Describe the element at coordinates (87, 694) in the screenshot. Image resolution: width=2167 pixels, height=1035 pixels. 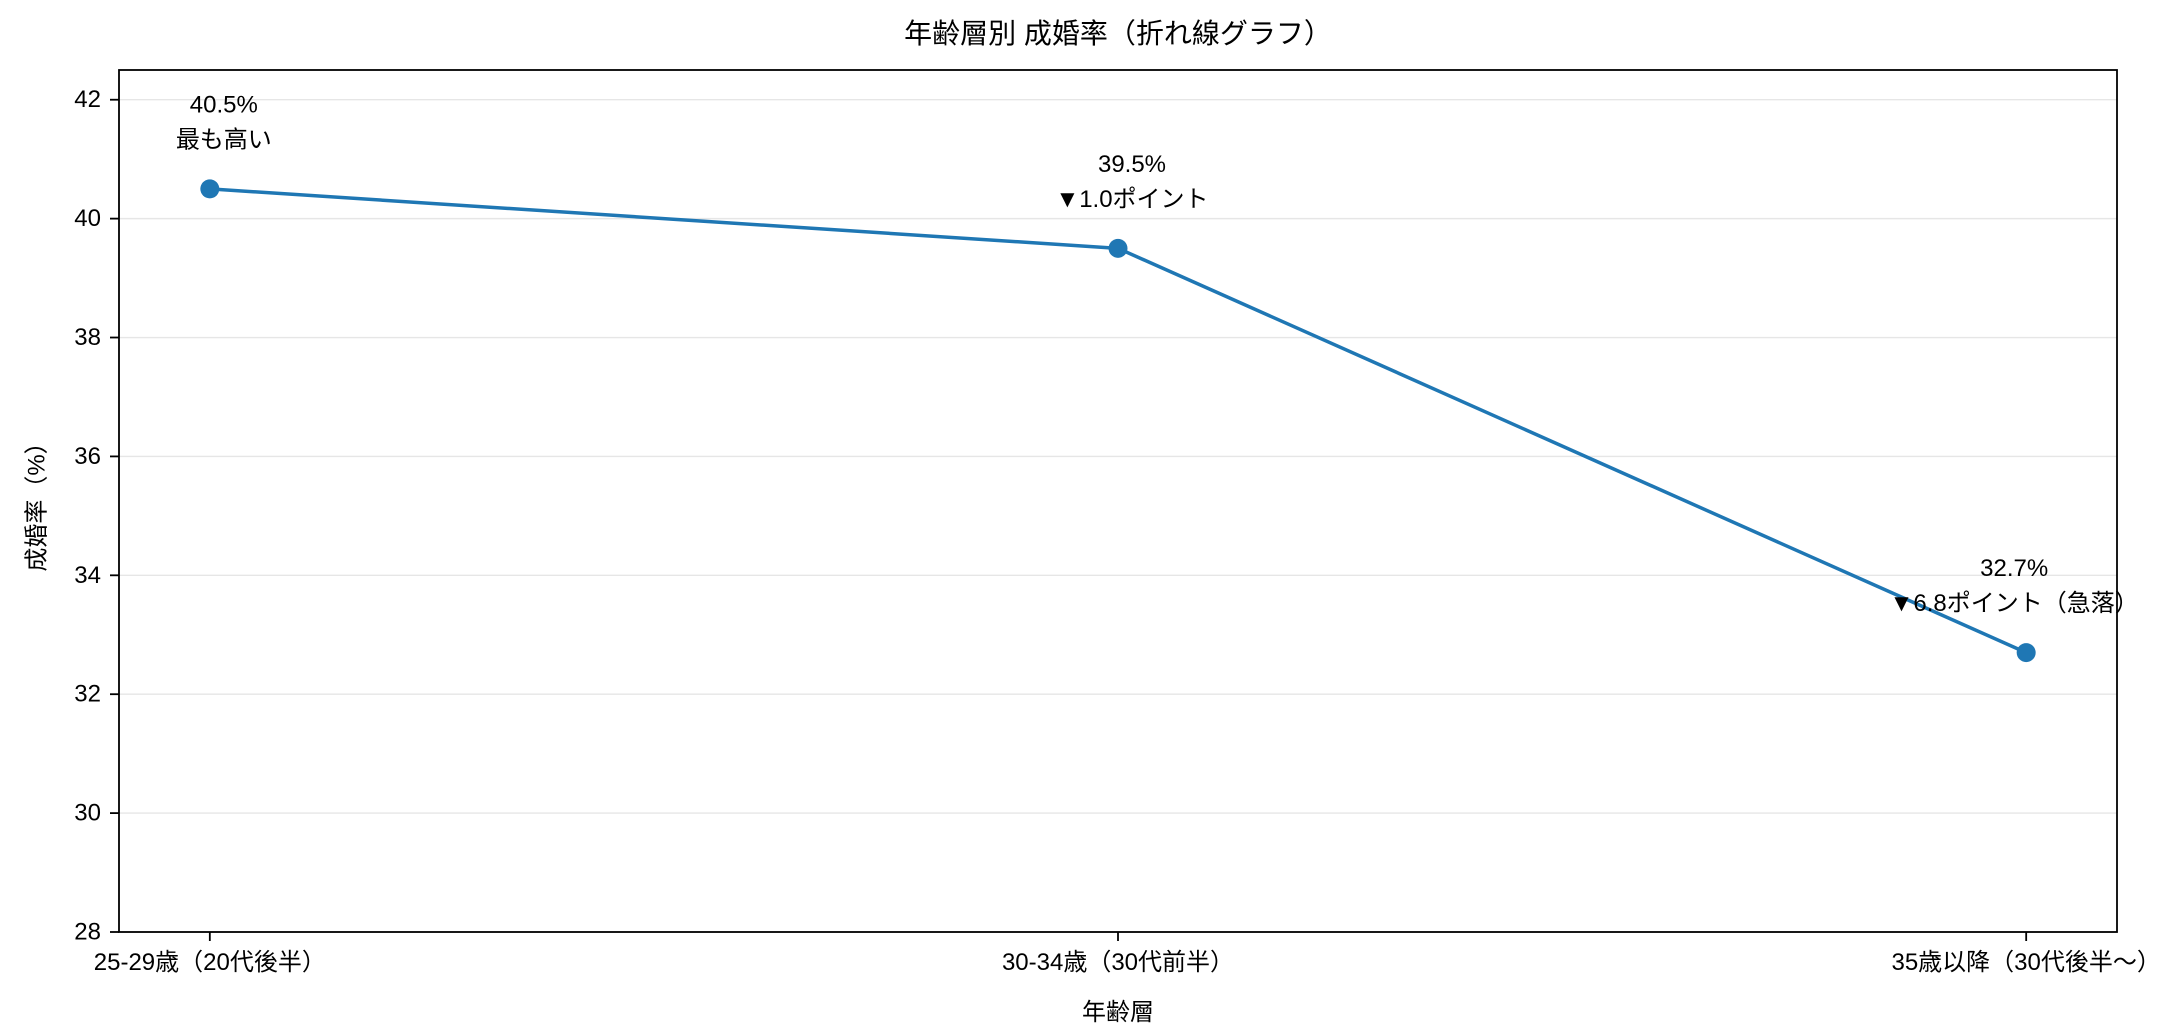
I see `y-tick-label: 32` at that location.